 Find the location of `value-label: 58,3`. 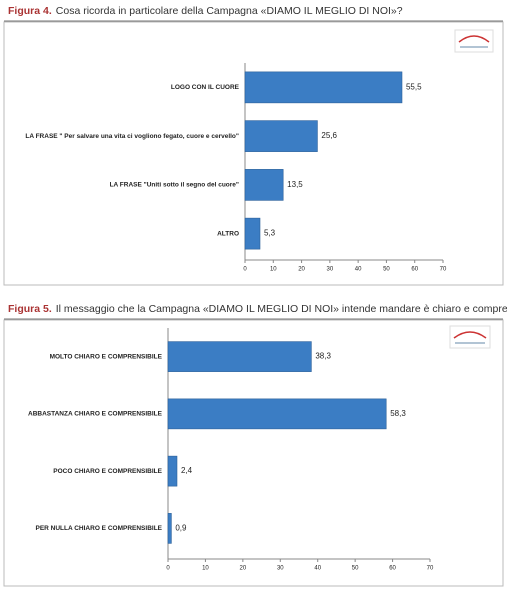

value-label: 58,3 is located at coordinates (398, 413).